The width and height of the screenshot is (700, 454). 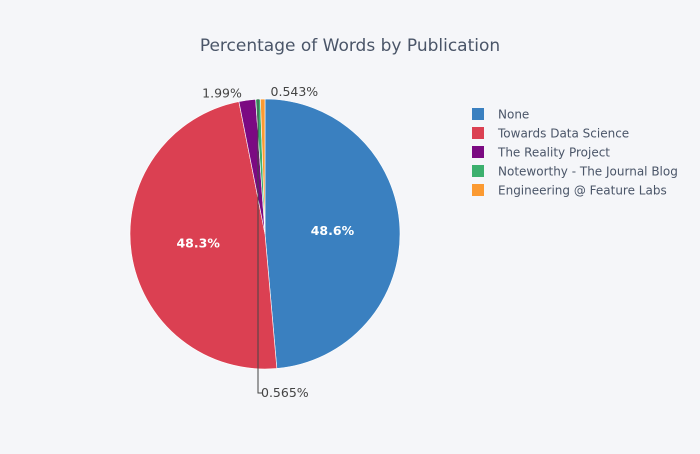 I want to click on chart-title: Percentage of Words by Publication, so click(x=350, y=46).